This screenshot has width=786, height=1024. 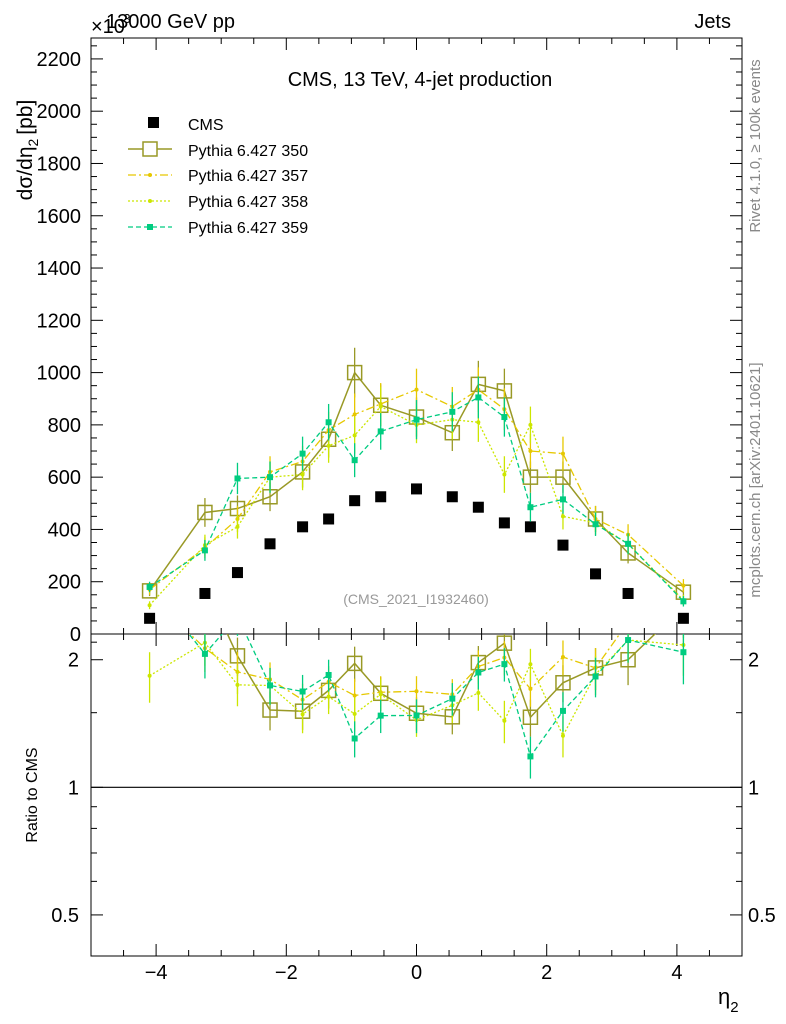 I want to click on y-axis-label: dσ/dη2 [pb], so click(x=27, y=150).